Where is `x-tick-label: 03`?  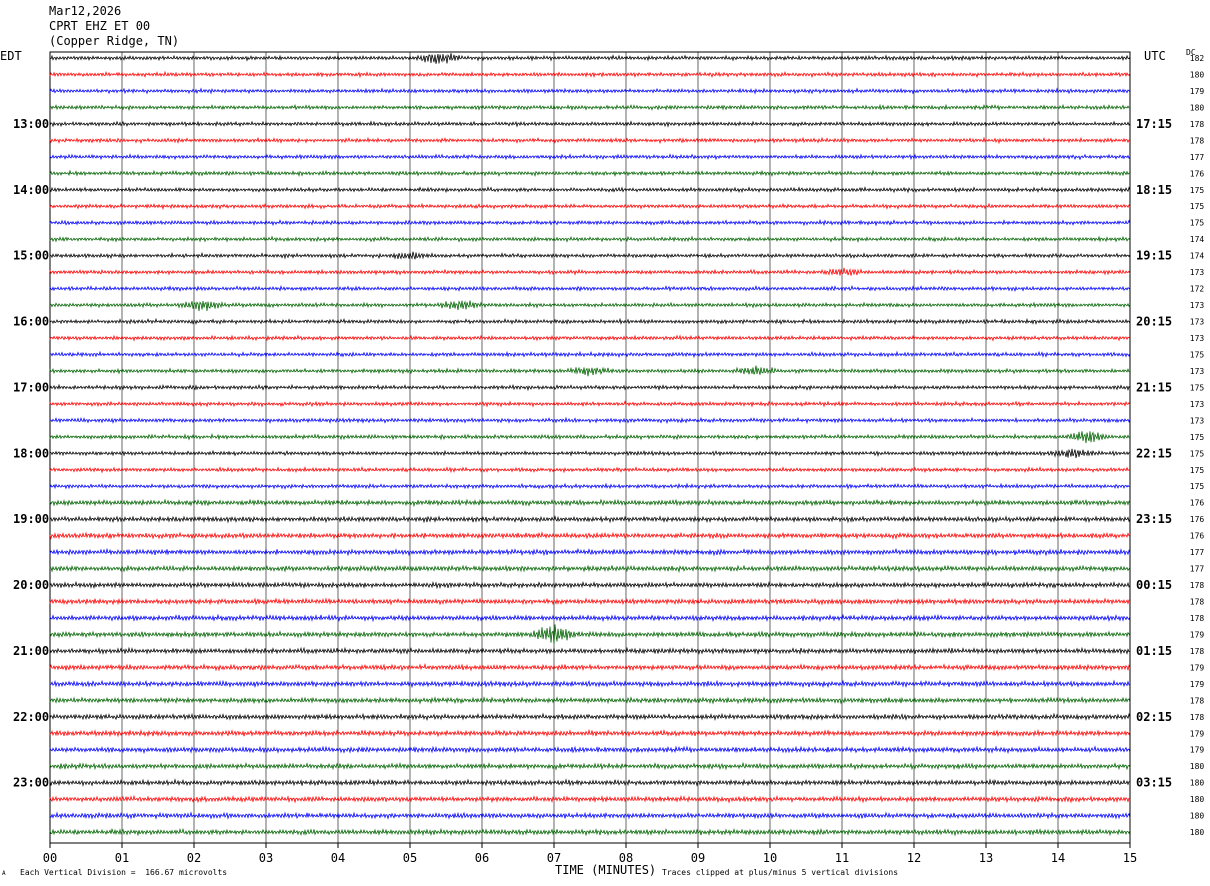 x-tick-label: 03 is located at coordinates (266, 858).